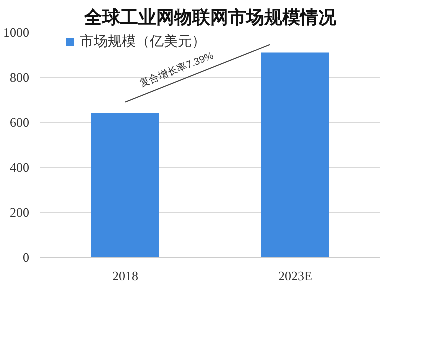 The width and height of the screenshot is (423, 351). I want to click on y-tick-label: 600, so click(20, 122).